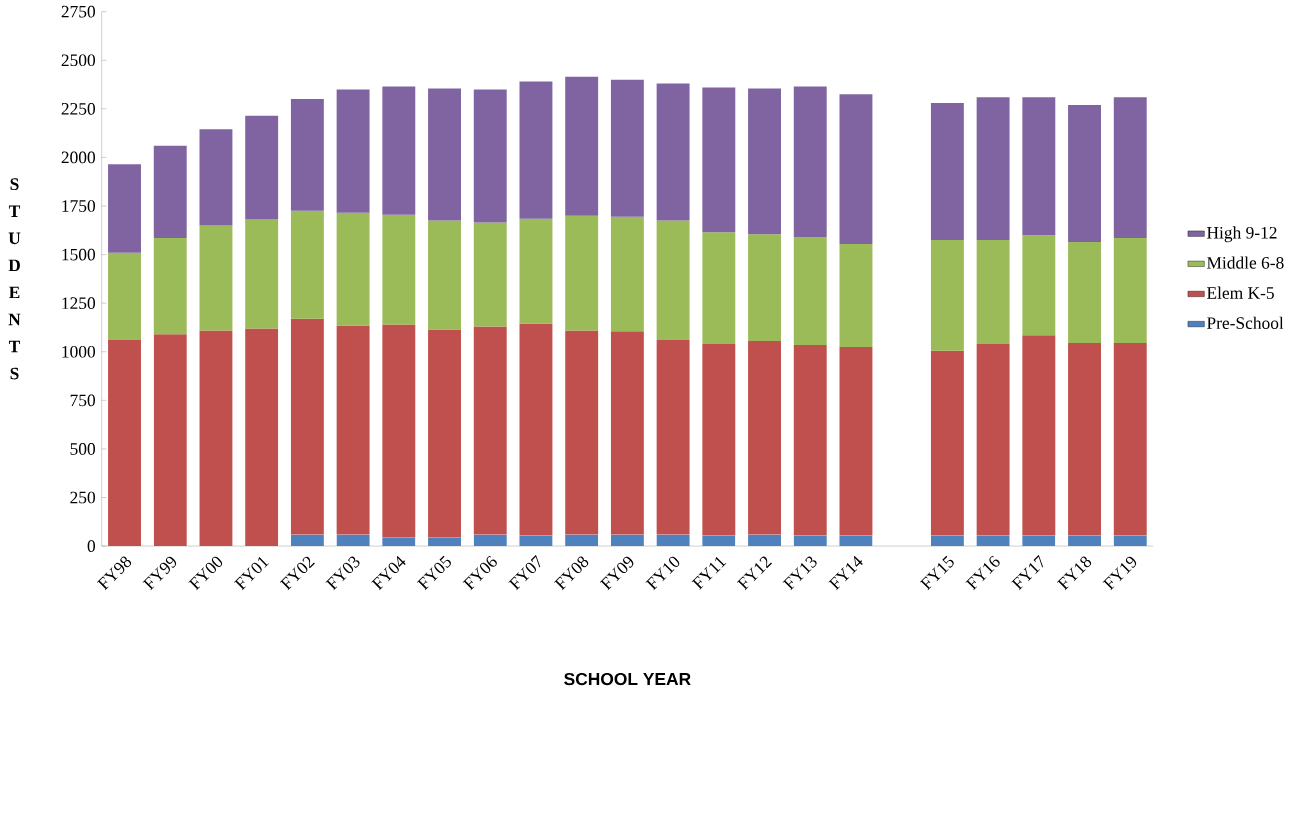  Describe the element at coordinates (91, 546) in the screenshot. I see `y-tick-label: 0` at that location.